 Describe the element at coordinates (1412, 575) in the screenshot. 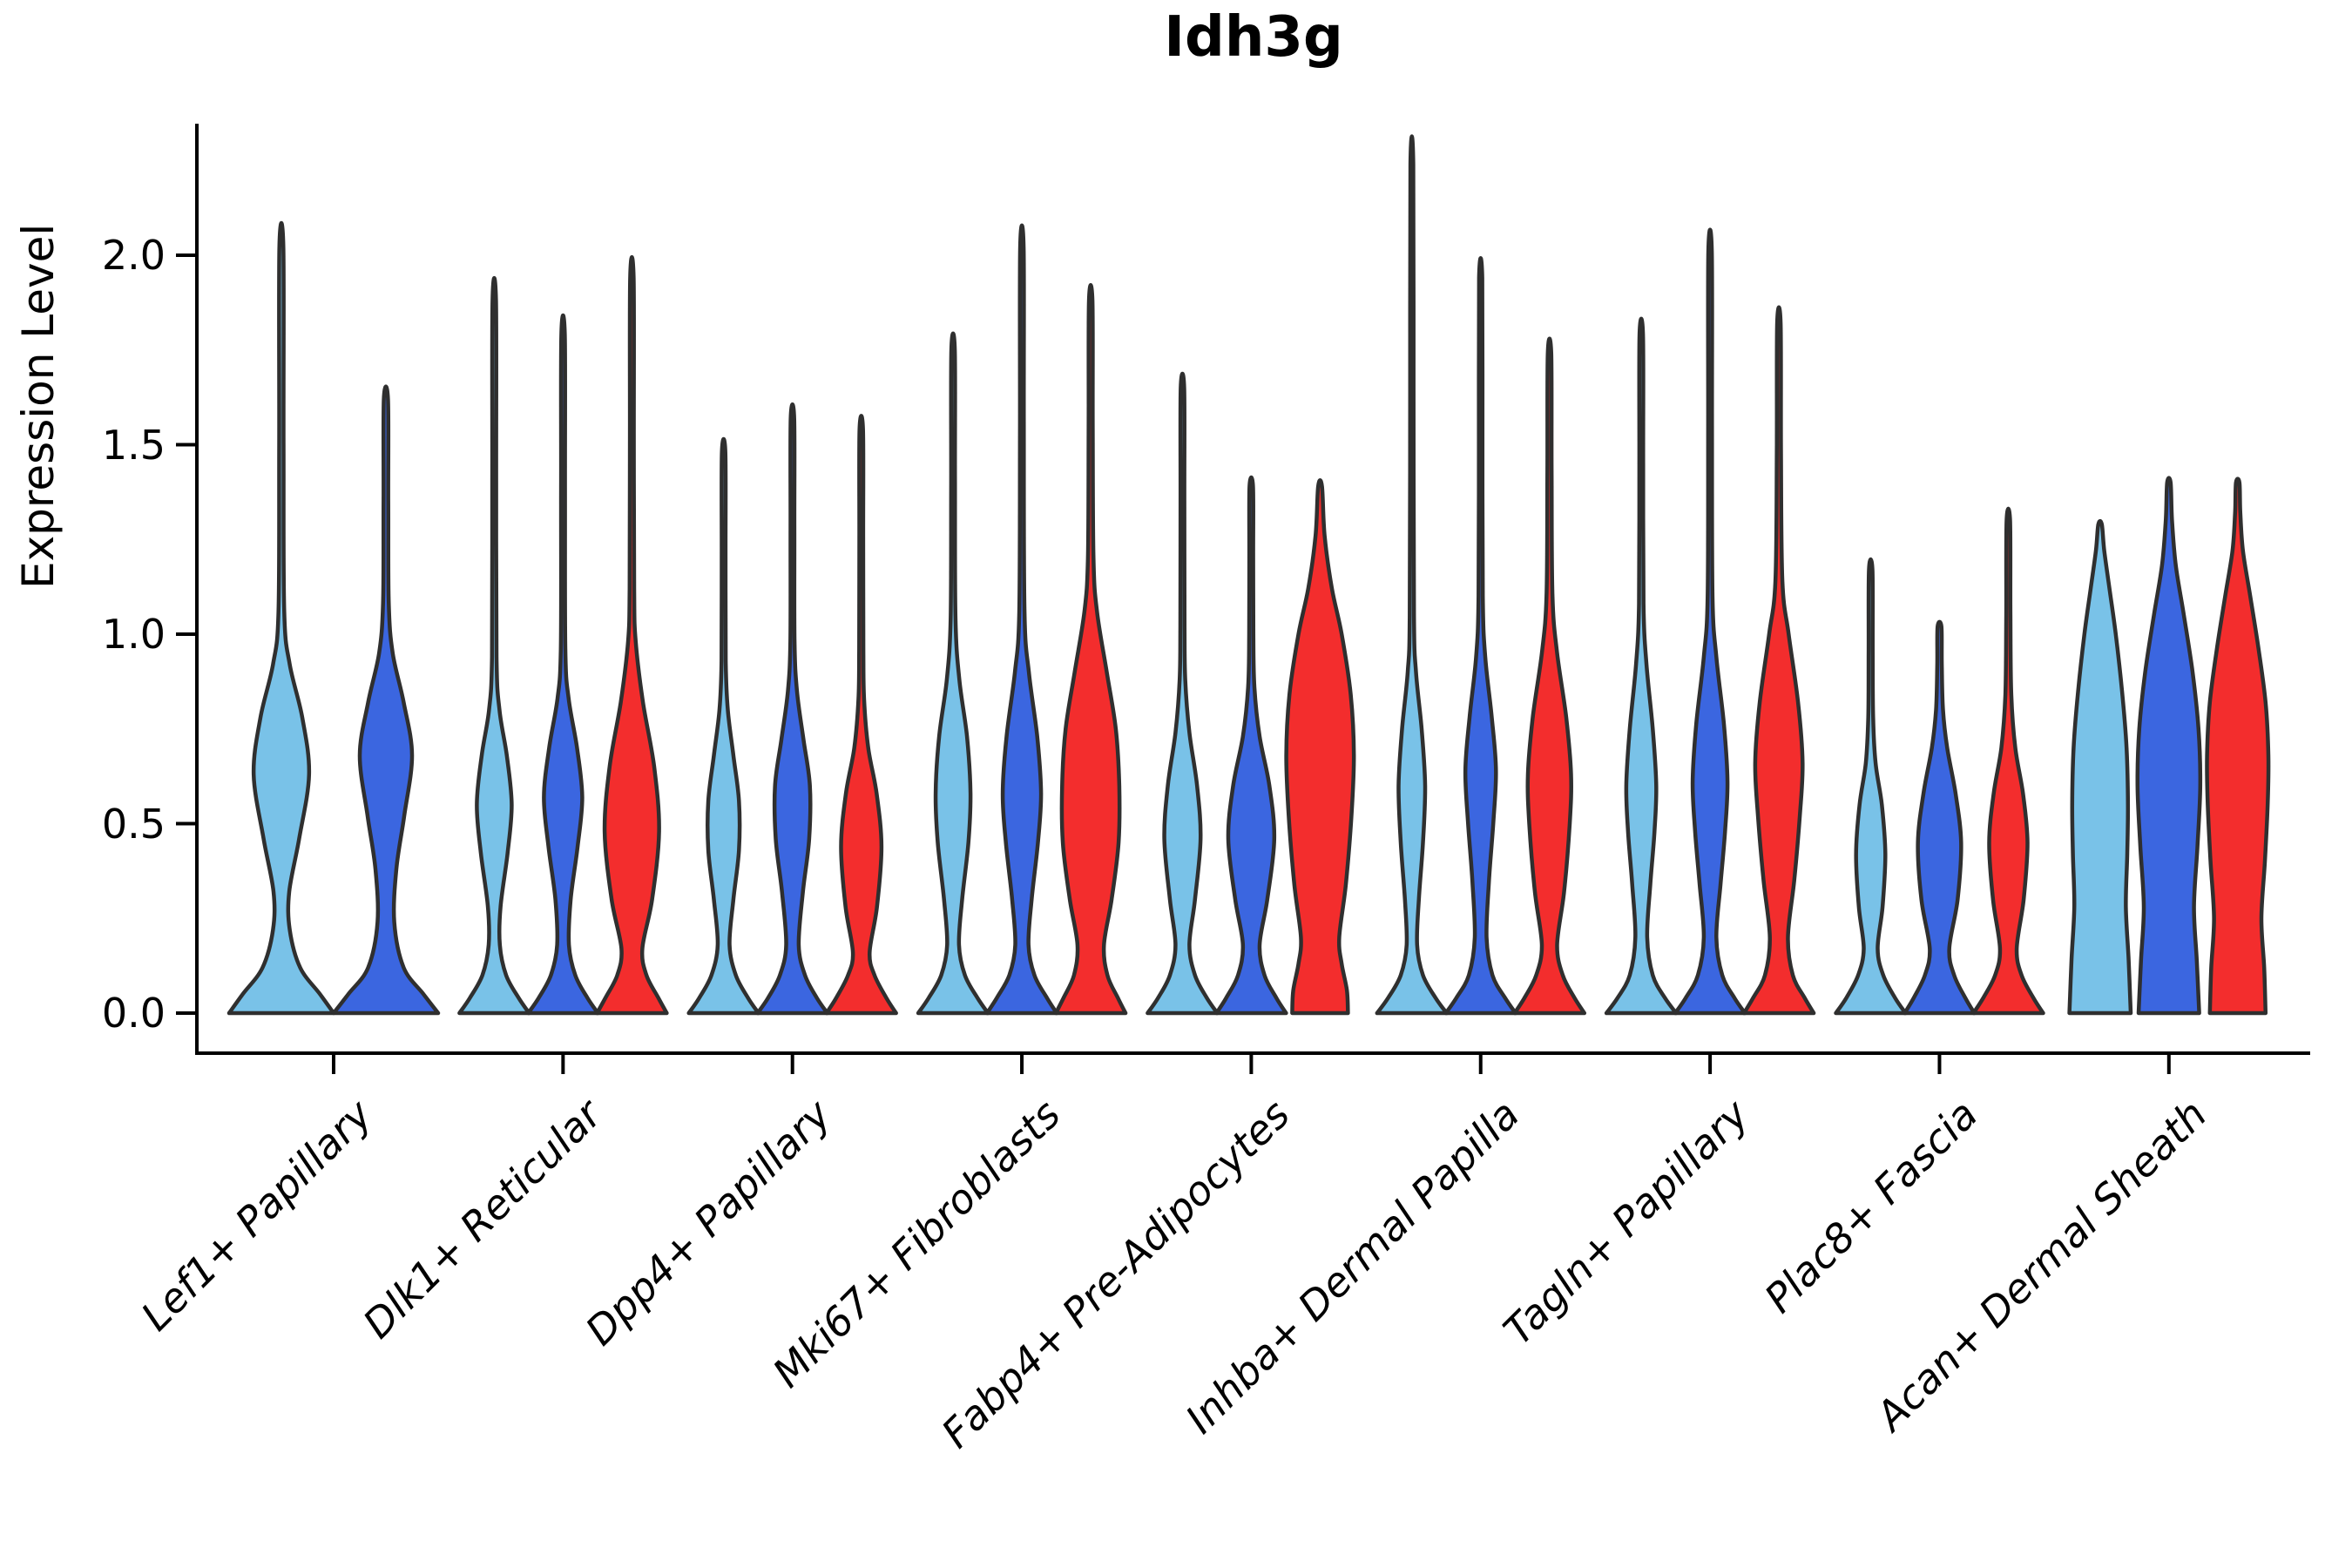

I see `violin-inhba-dermal-papilla-light_blue` at that location.